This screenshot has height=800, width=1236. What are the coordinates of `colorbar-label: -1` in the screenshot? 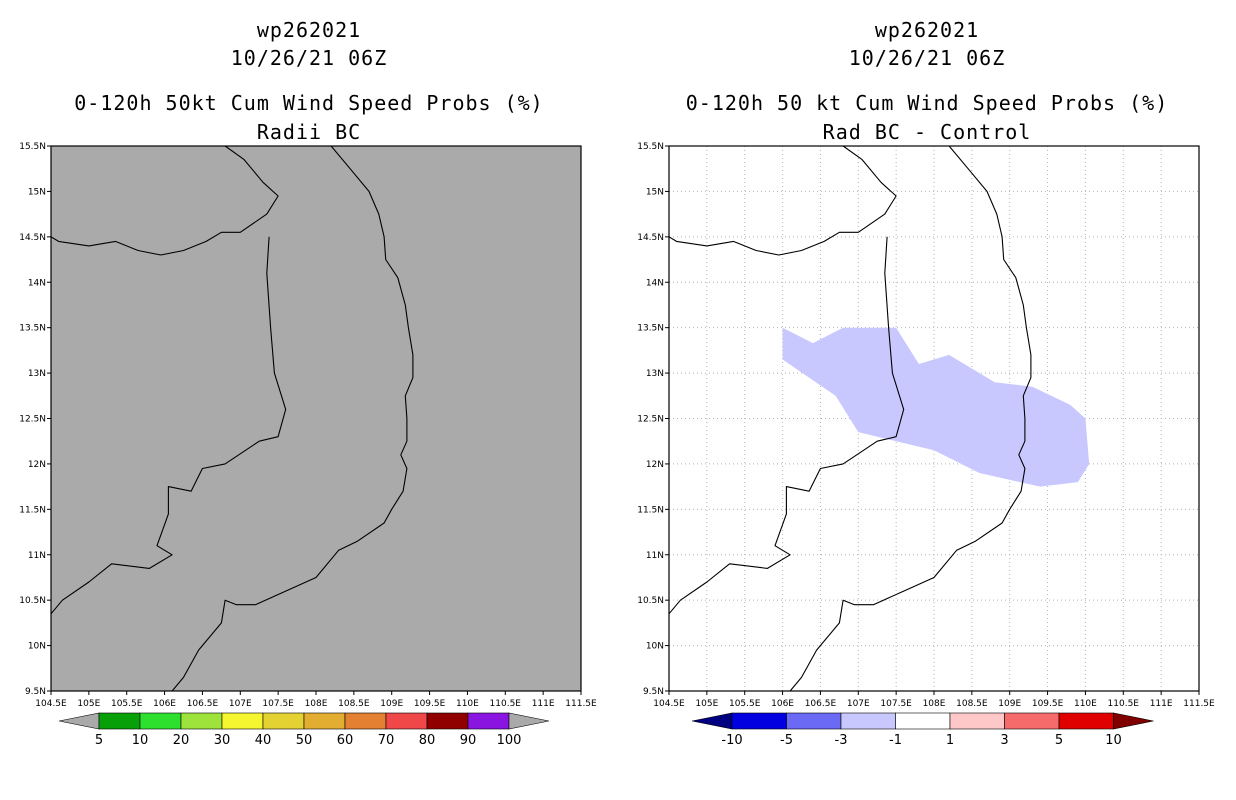 It's located at (895, 740).